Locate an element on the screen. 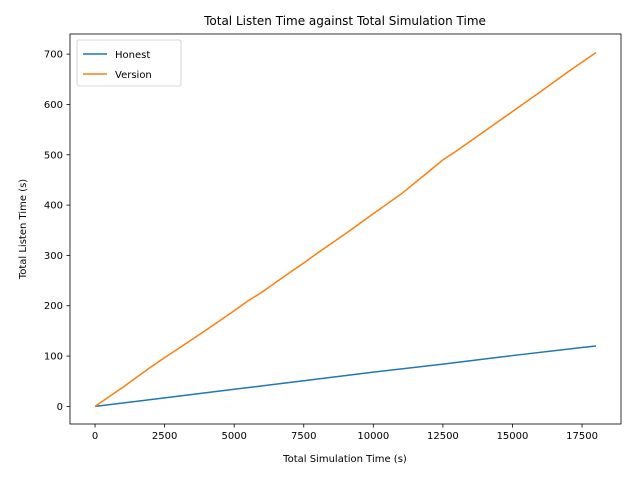 The height and width of the screenshot is (480, 640). y-axis-label: Total Listen Time (s) is located at coordinates (23, 229).